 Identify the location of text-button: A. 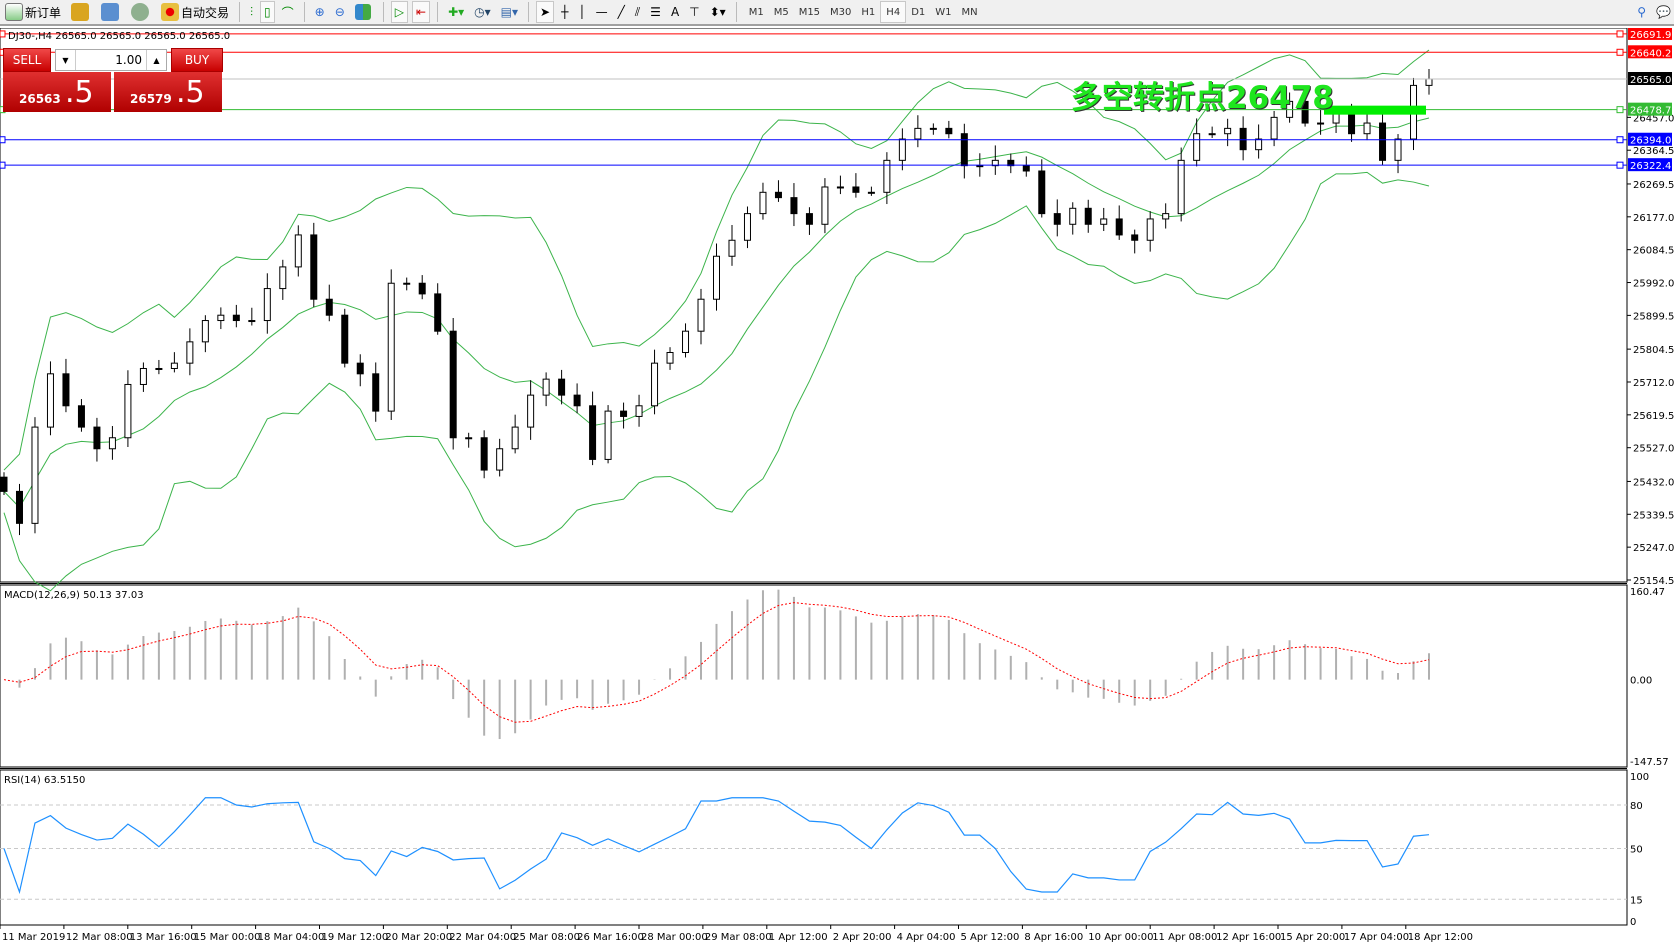
(675, 12).